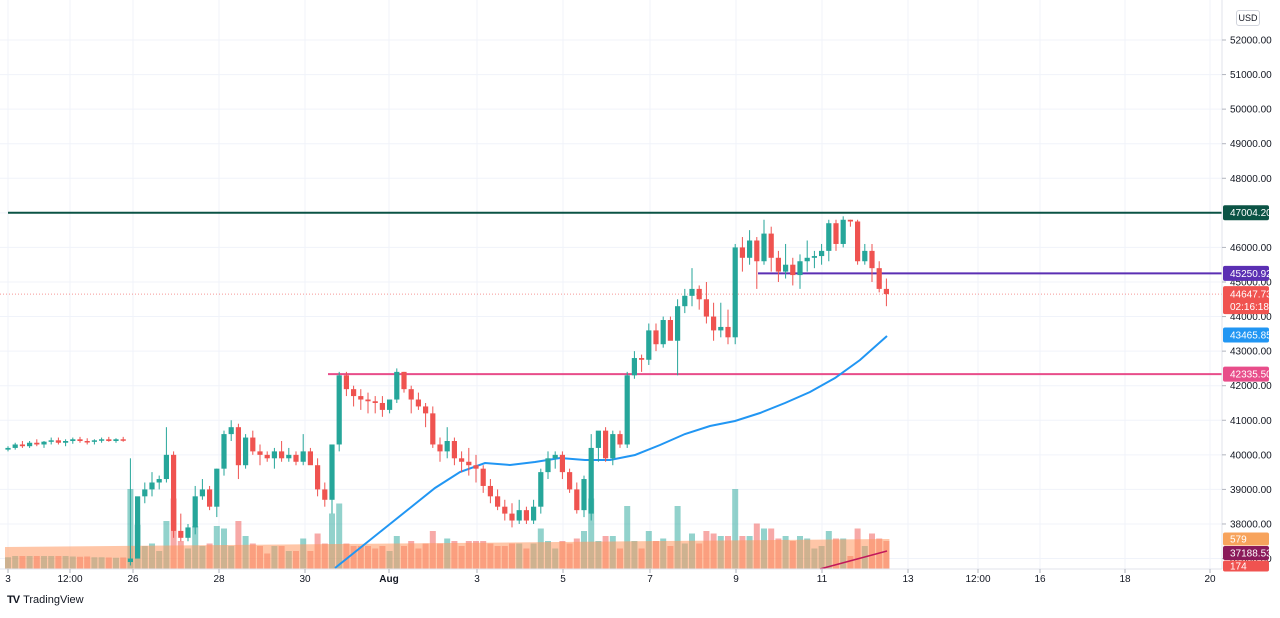 This screenshot has height=618, width=1280. What do you see at coordinates (1251, 282) in the screenshot?
I see `price-tick-label: 45000.00` at bounding box center [1251, 282].